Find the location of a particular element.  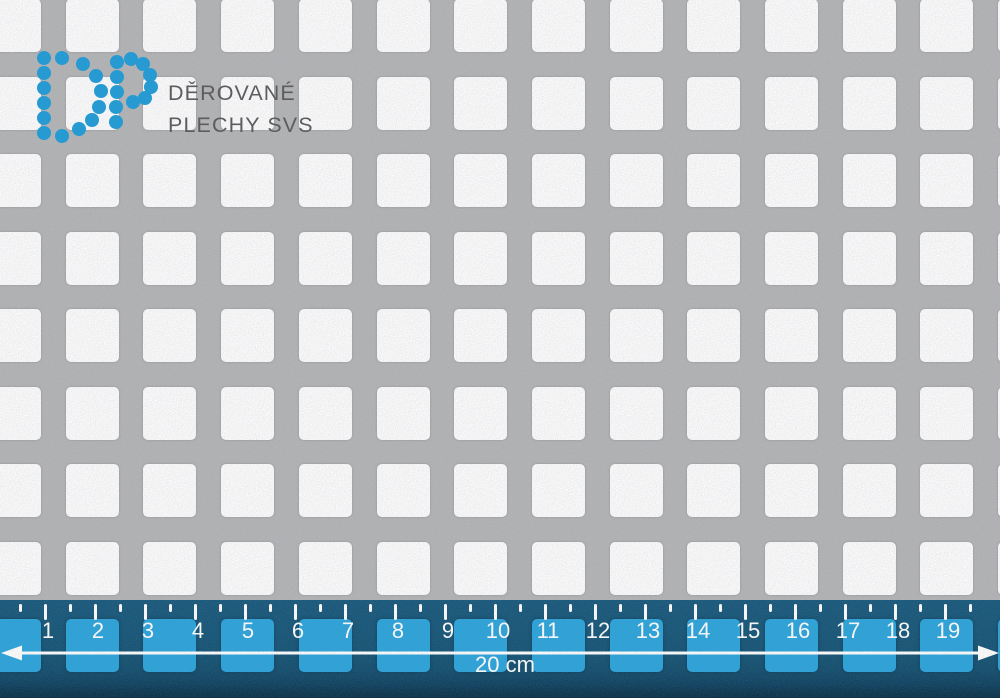

ruler-number: 18 is located at coordinates (898, 630).